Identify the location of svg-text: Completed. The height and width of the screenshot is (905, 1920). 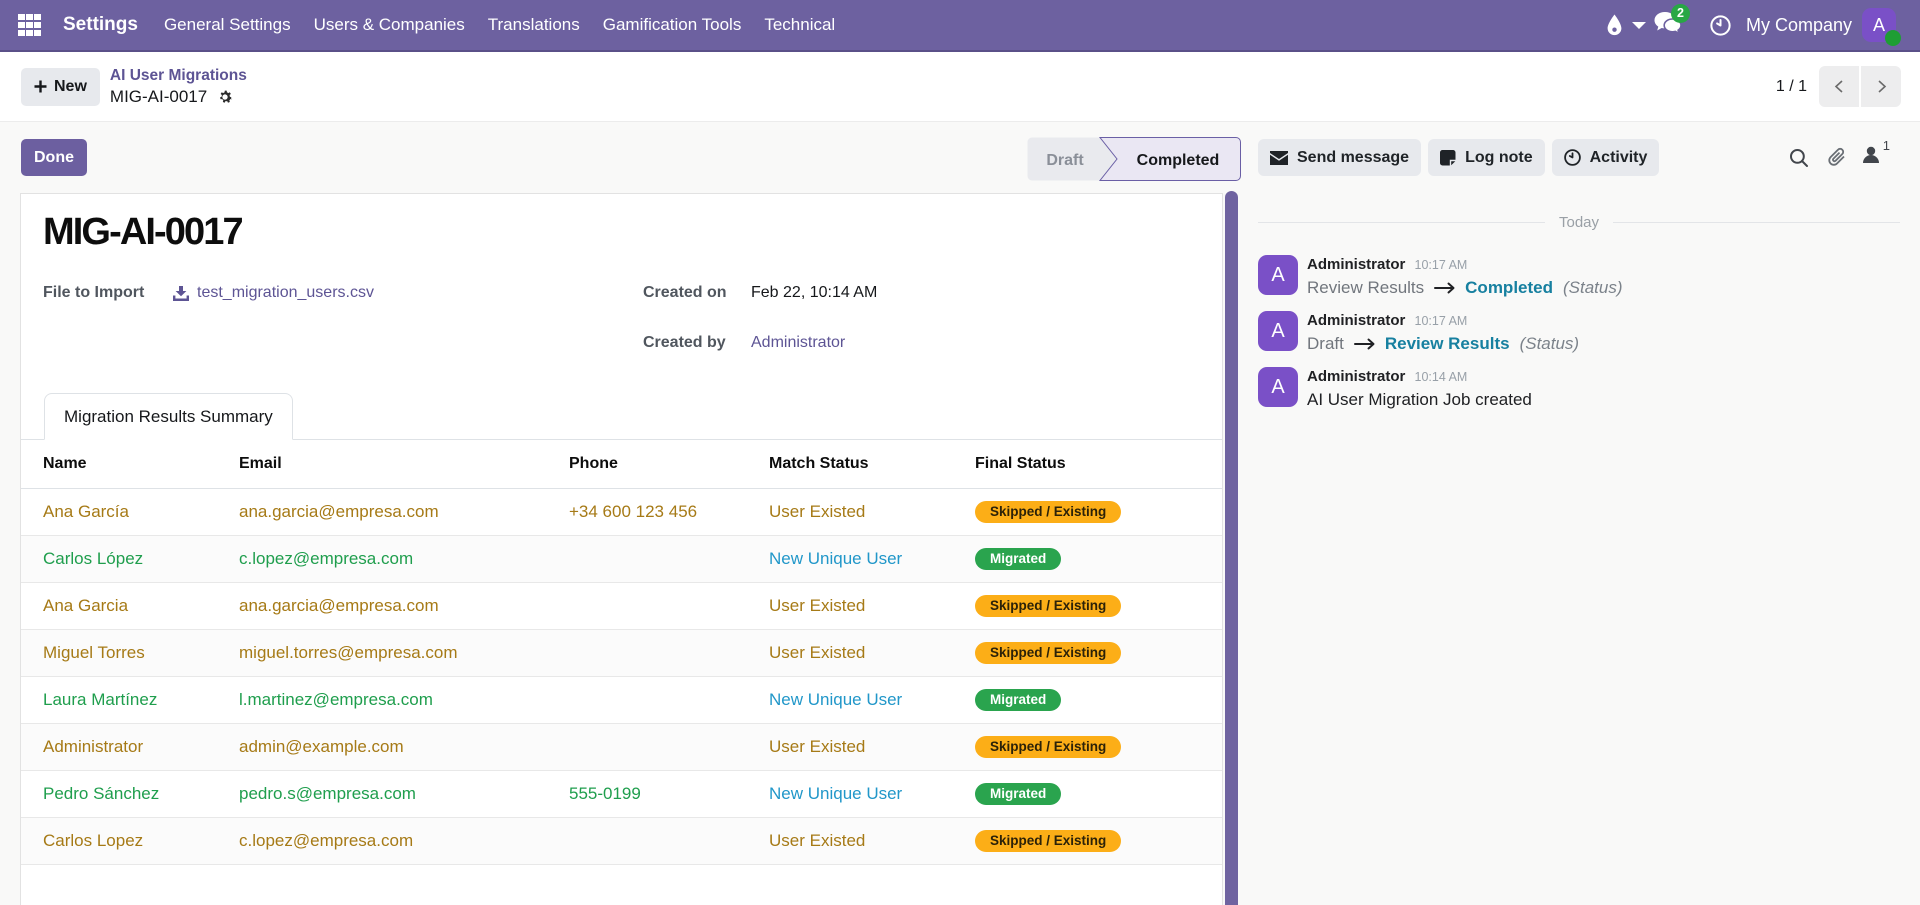
(1178, 160).